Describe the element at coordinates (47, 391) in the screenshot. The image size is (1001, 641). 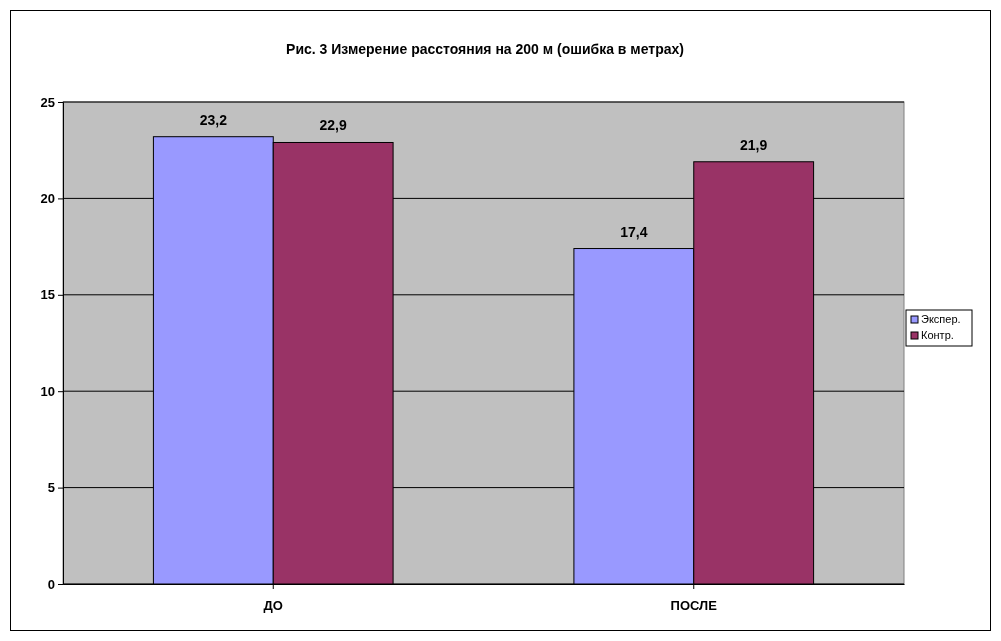
I see `y-tick-label: 10` at that location.